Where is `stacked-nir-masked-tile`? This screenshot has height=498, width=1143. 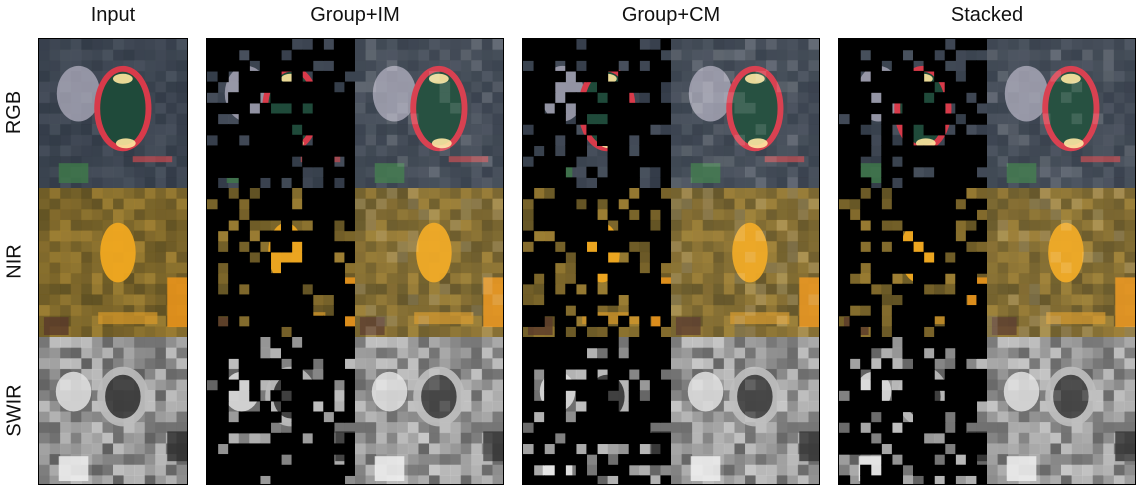
stacked-nir-masked-tile is located at coordinates (913, 262).